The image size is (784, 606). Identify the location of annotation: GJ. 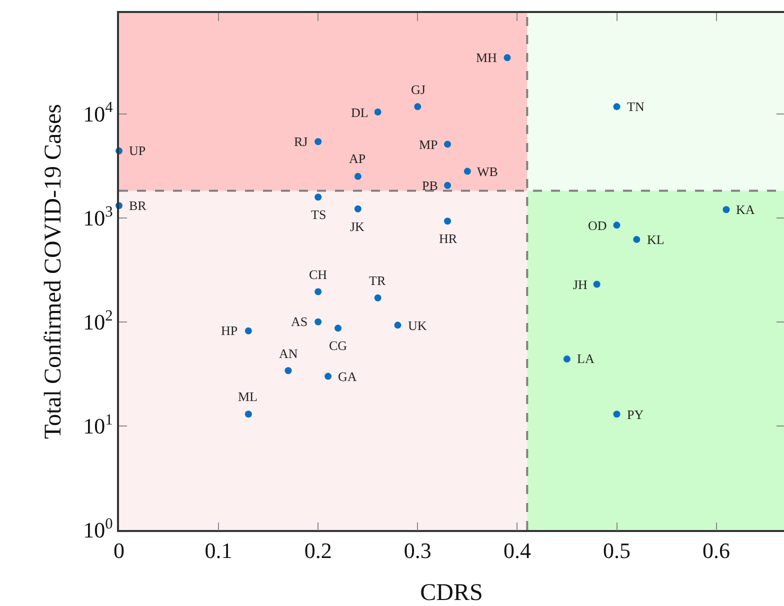
(418, 89).